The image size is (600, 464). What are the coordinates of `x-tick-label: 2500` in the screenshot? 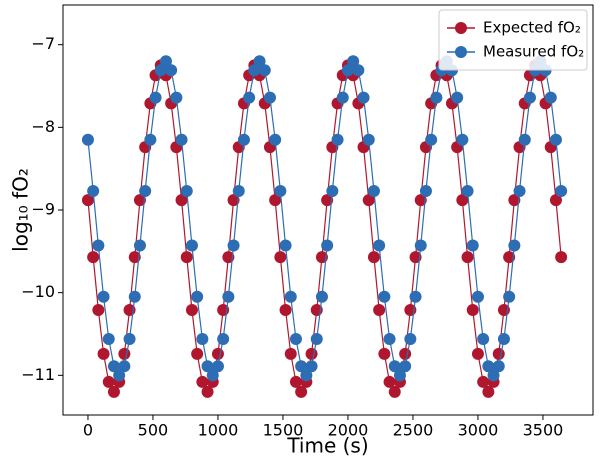 It's located at (413, 430).